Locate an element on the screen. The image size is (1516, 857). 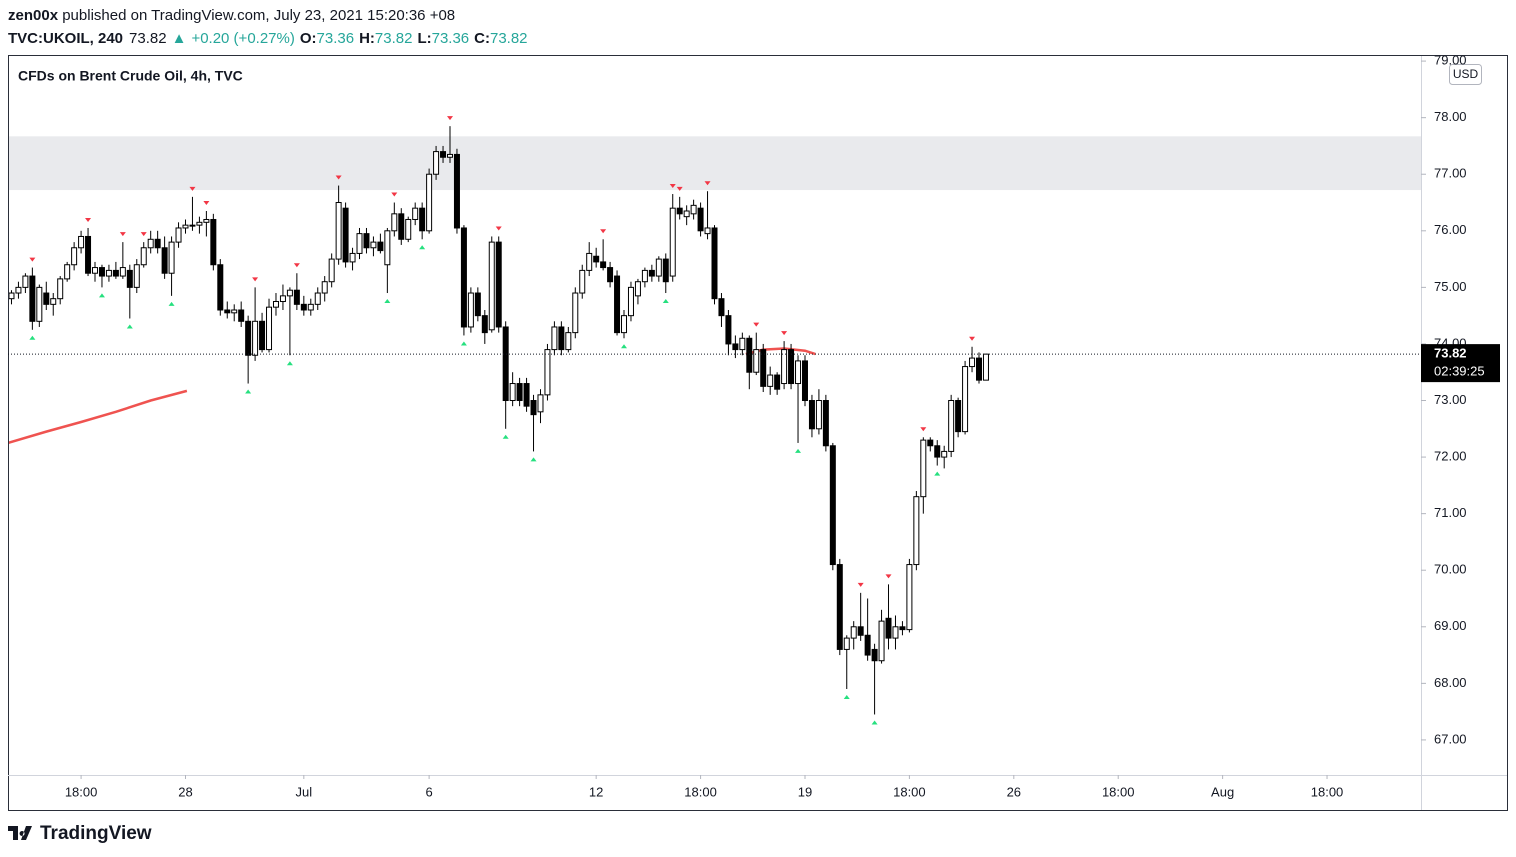
x-tick-label: 12 is located at coordinates (596, 791).